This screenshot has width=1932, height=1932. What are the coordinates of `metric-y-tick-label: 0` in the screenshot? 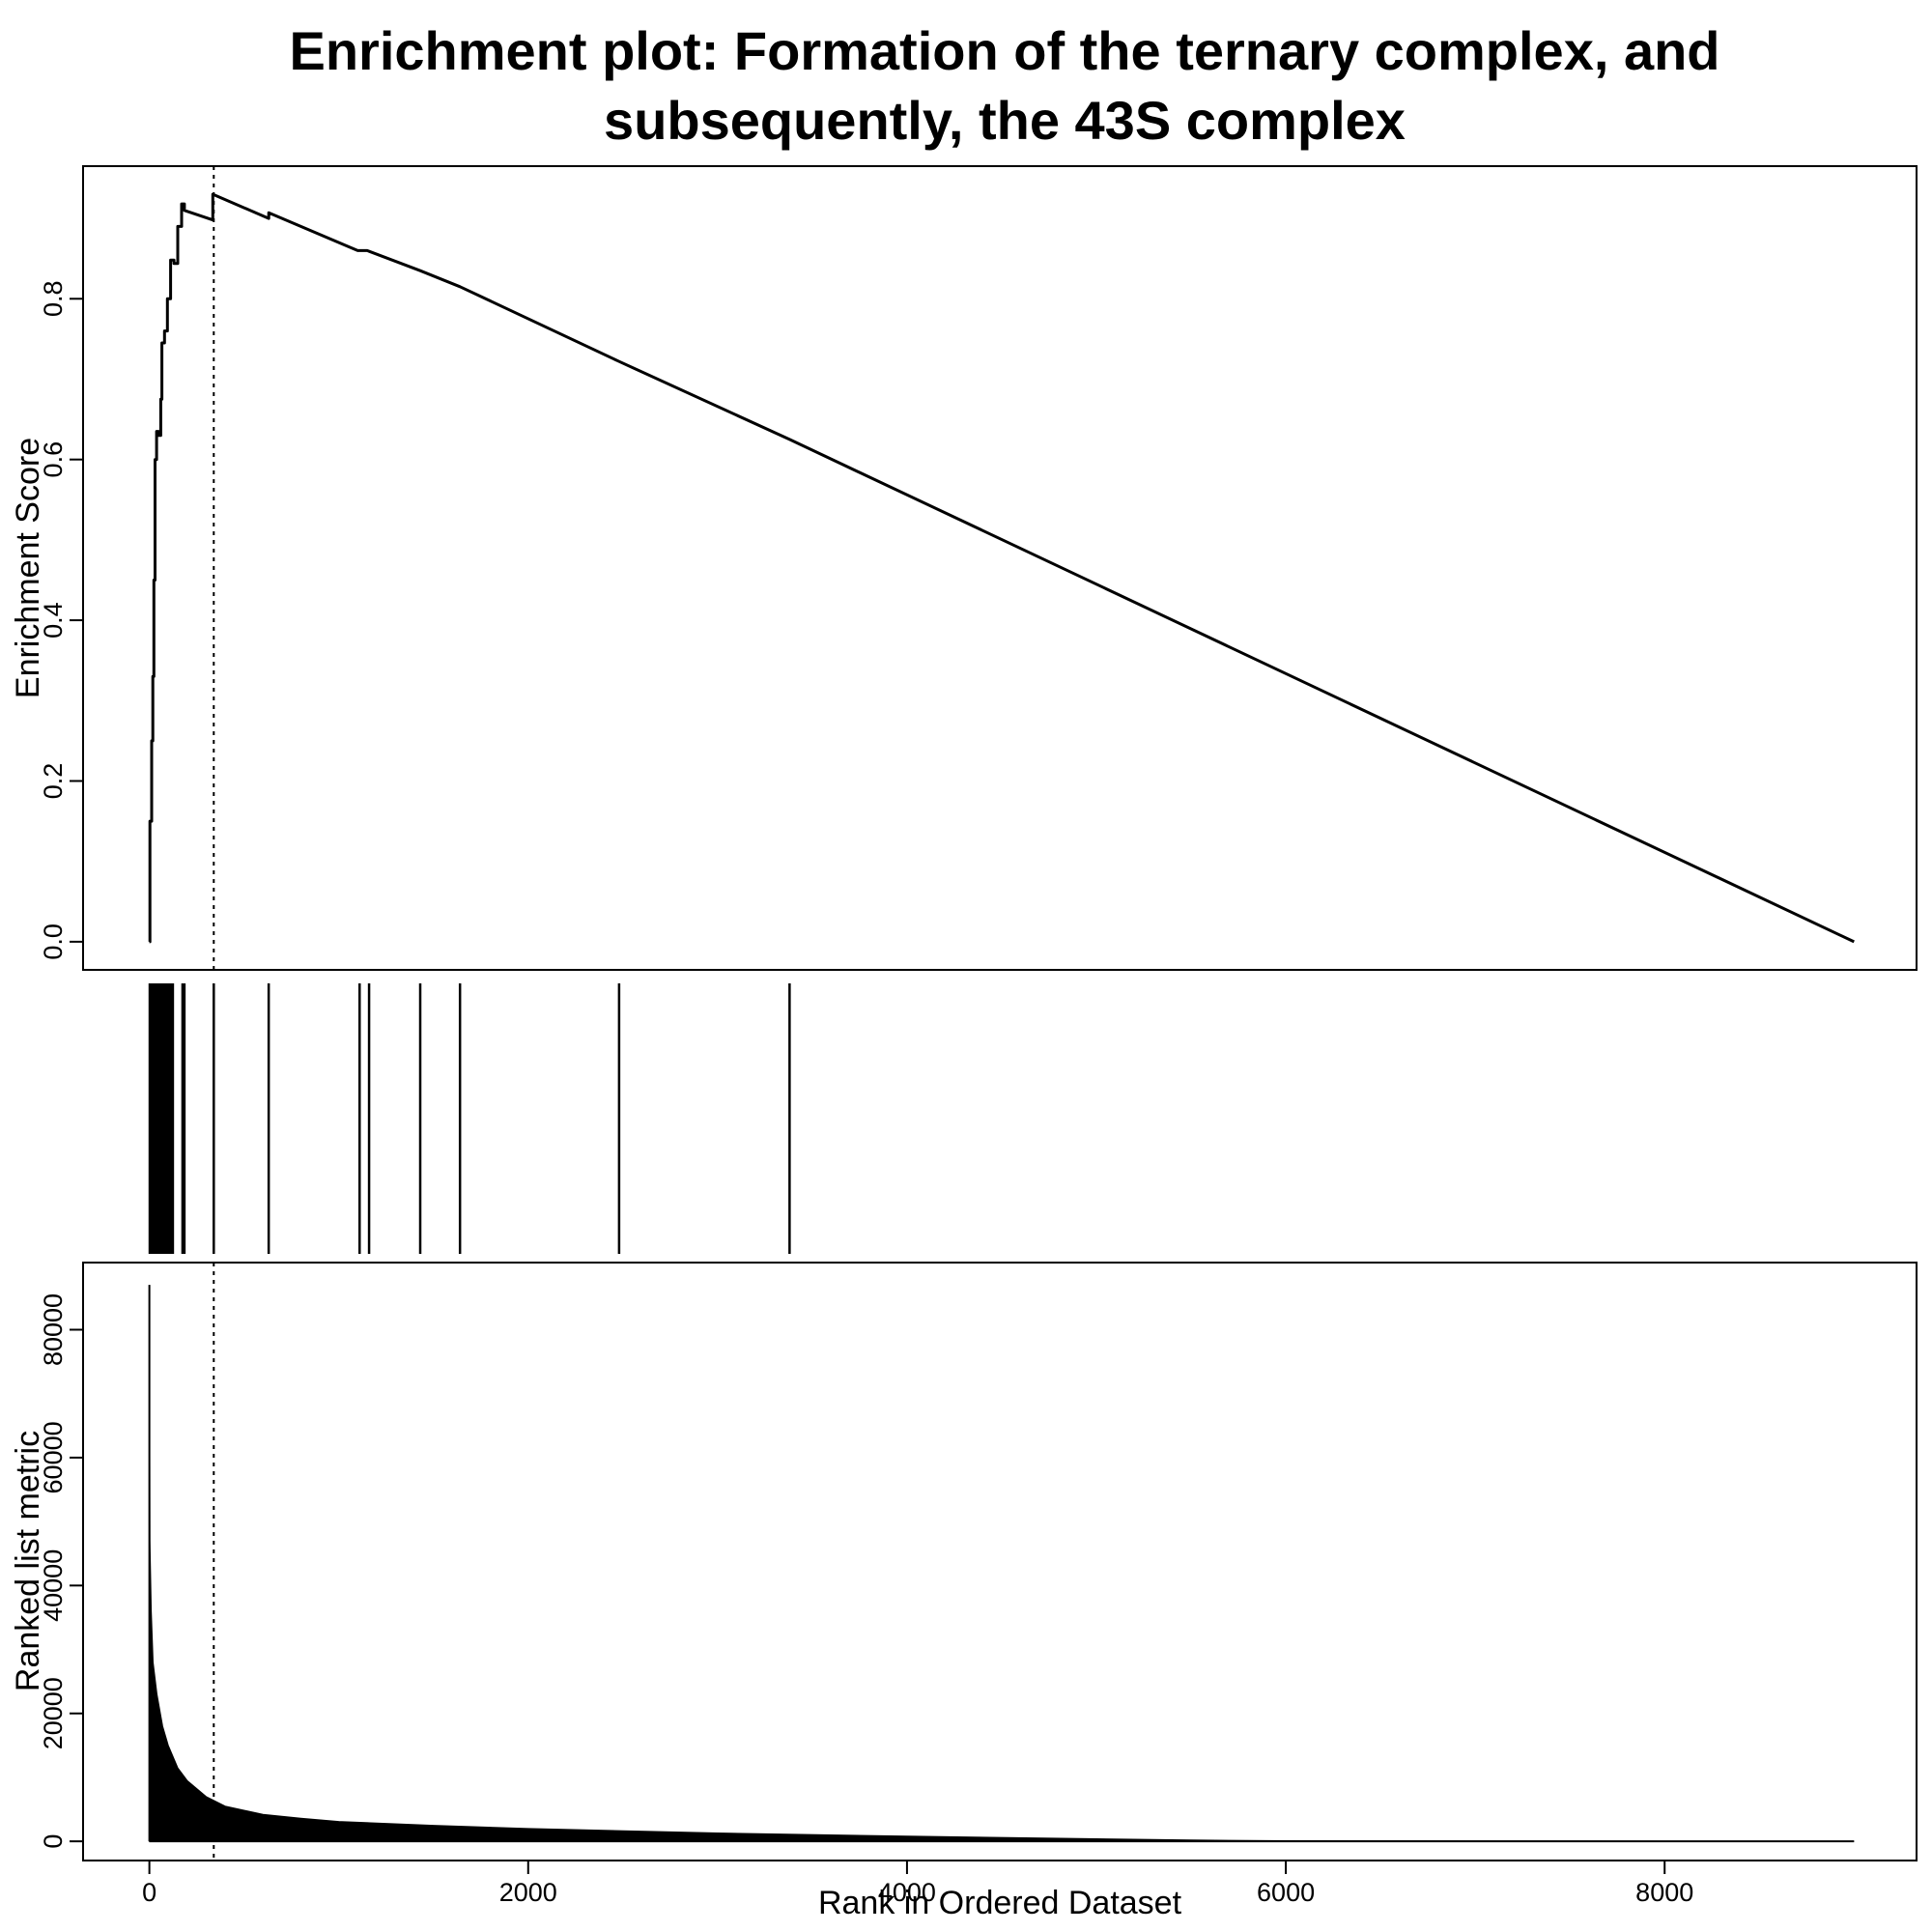 It's located at (53, 1841).